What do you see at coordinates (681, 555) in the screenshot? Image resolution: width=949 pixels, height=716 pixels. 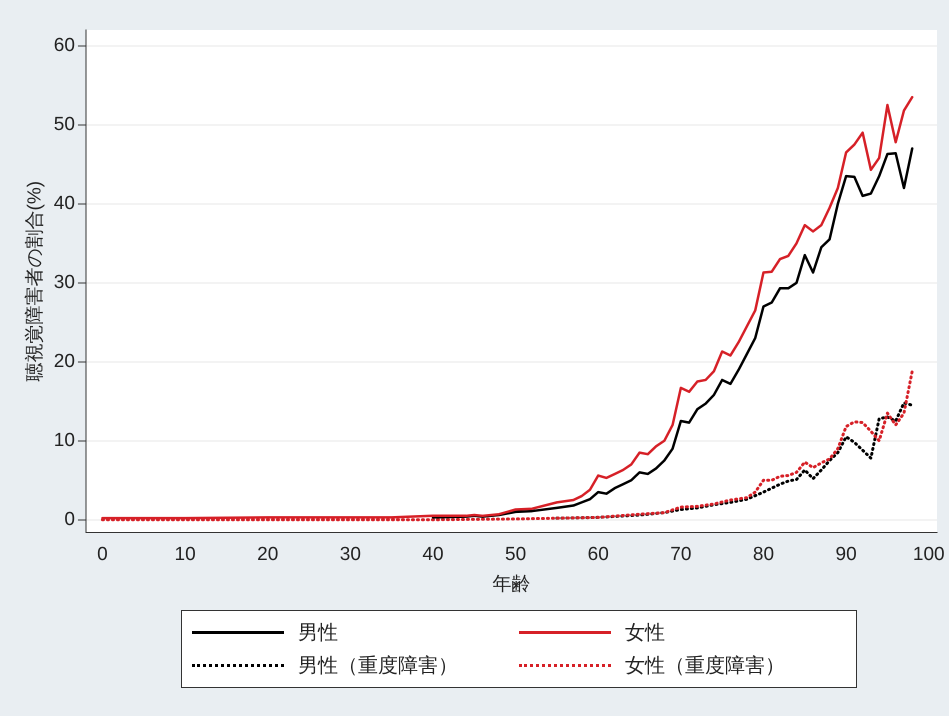 I see `x-tick-label: 70` at bounding box center [681, 555].